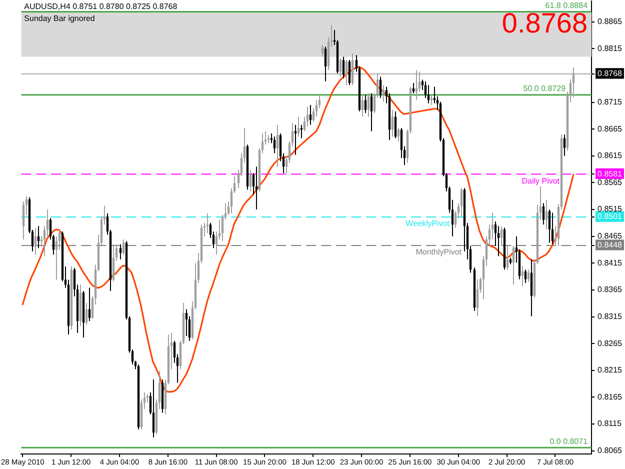 The image size is (625, 469). What do you see at coordinates (610, 21) in the screenshot?
I see `y-tick-label: 0.8865` at bounding box center [610, 21].